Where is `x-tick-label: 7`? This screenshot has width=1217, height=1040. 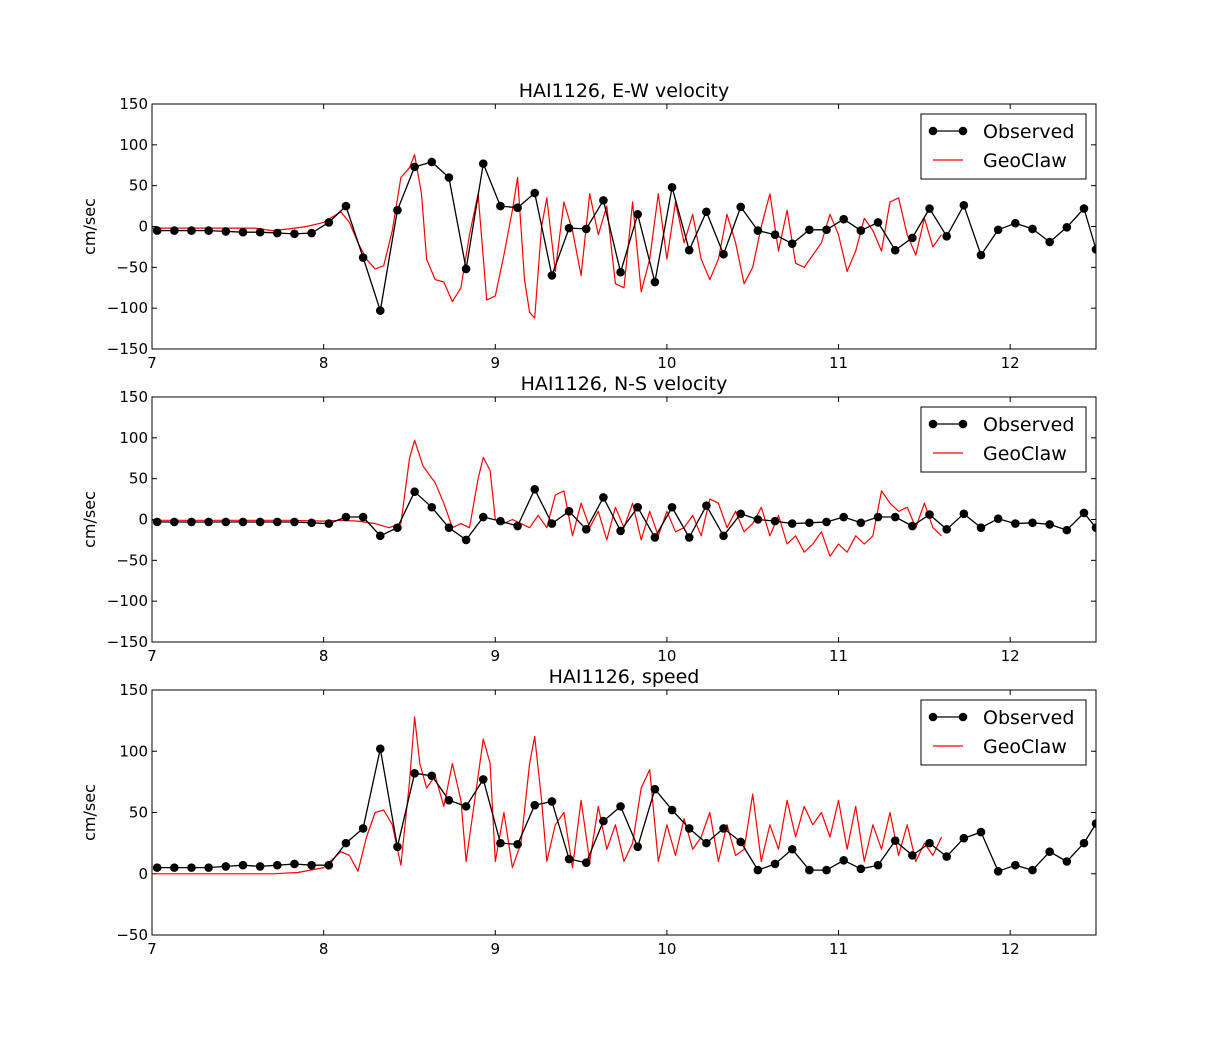 x-tick-label: 7 is located at coordinates (152, 656).